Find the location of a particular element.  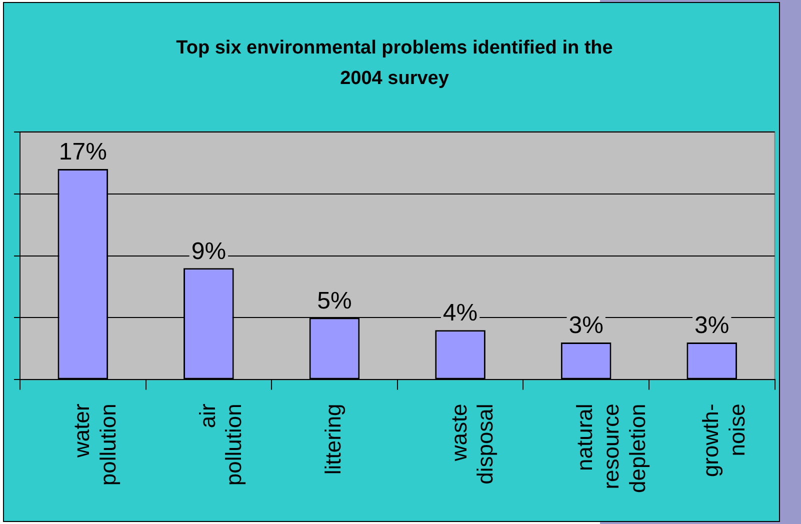

data-label: 5% is located at coordinates (334, 300).